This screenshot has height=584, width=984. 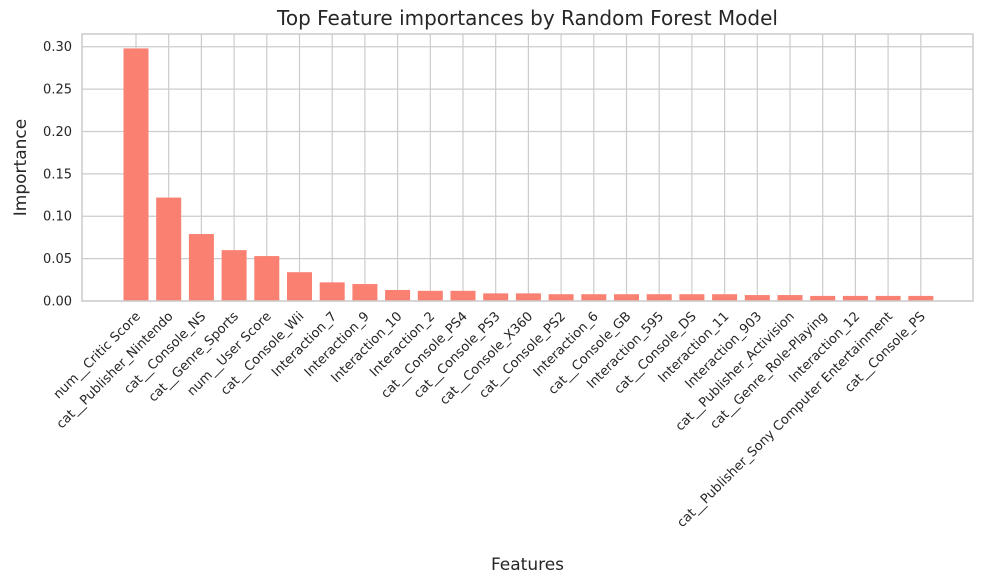 I want to click on y-tick-labels: 0.00 0.05 0.10 0.15 0.20 0.25 0.30, so click(x=57, y=174).